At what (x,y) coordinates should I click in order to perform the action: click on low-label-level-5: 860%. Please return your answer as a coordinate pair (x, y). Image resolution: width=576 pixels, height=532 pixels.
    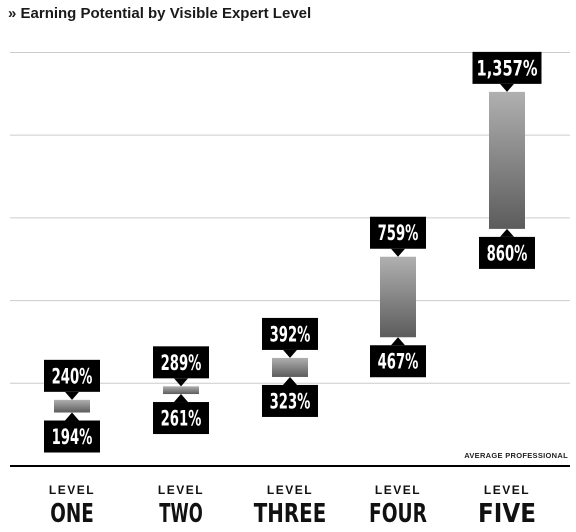
    Looking at the image, I should click on (507, 248).